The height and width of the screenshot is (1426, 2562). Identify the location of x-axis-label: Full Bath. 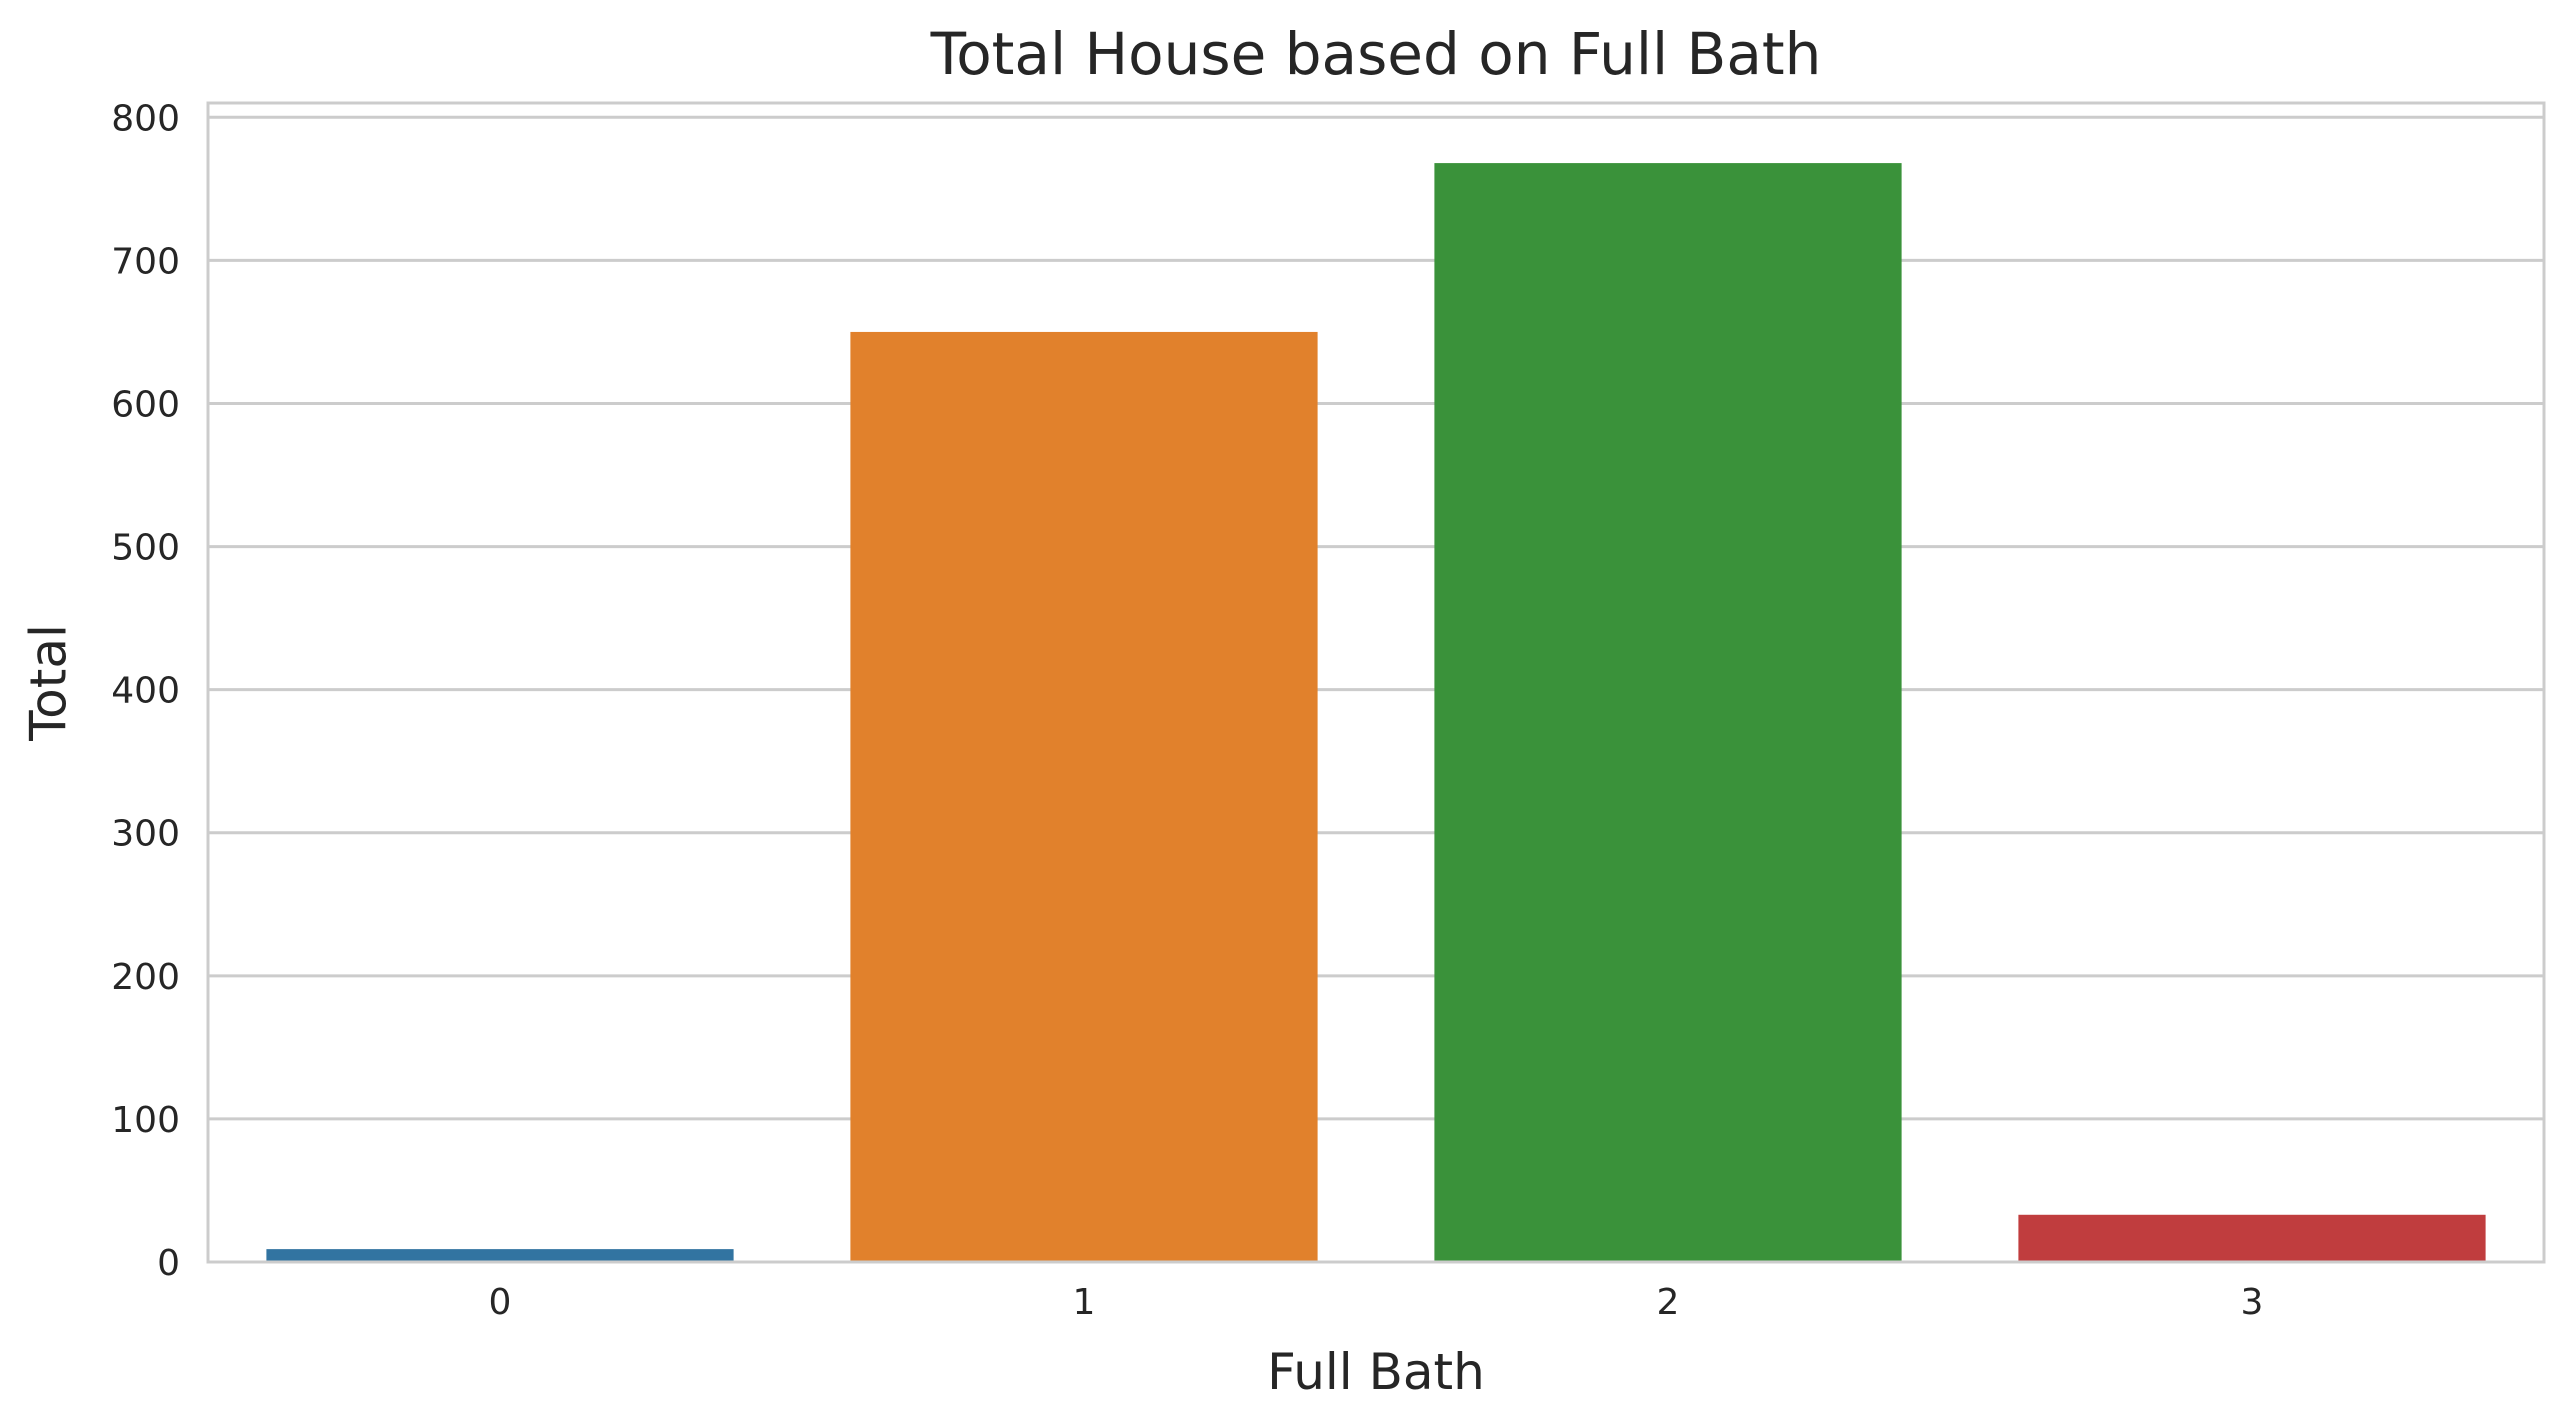
(1376, 1372).